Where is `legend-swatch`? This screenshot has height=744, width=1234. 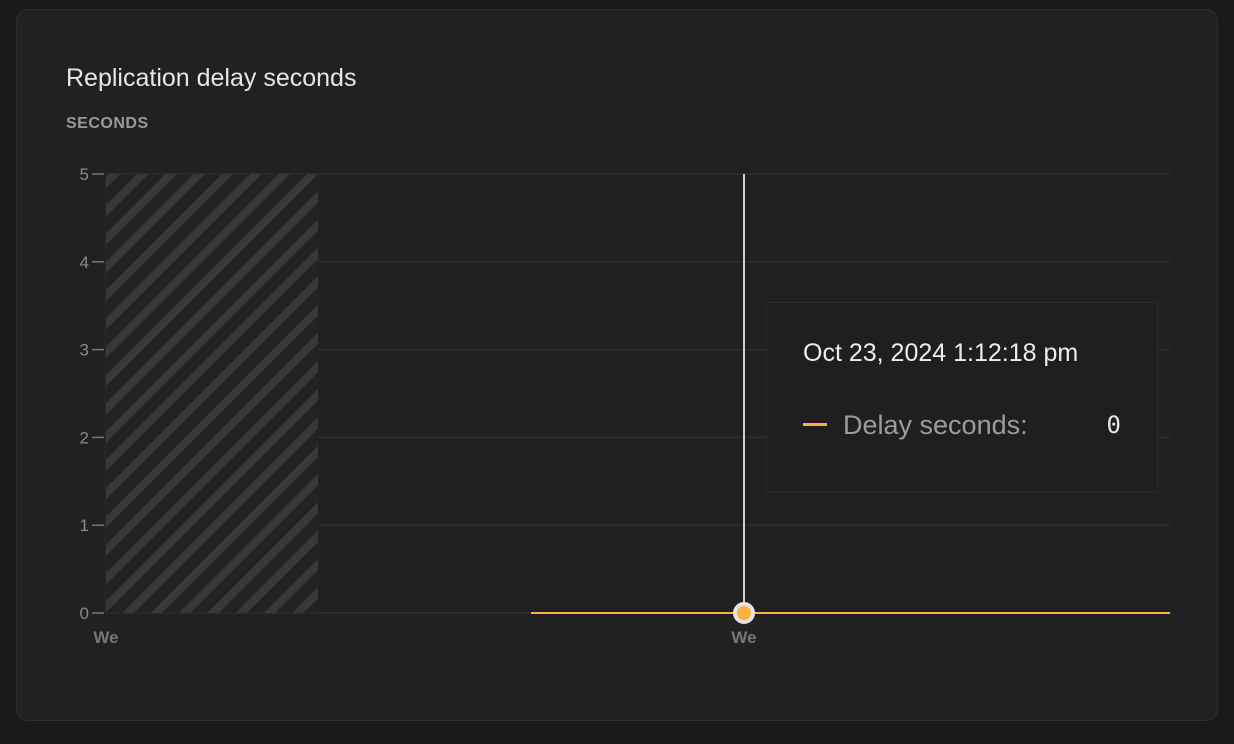
legend-swatch is located at coordinates (815, 424).